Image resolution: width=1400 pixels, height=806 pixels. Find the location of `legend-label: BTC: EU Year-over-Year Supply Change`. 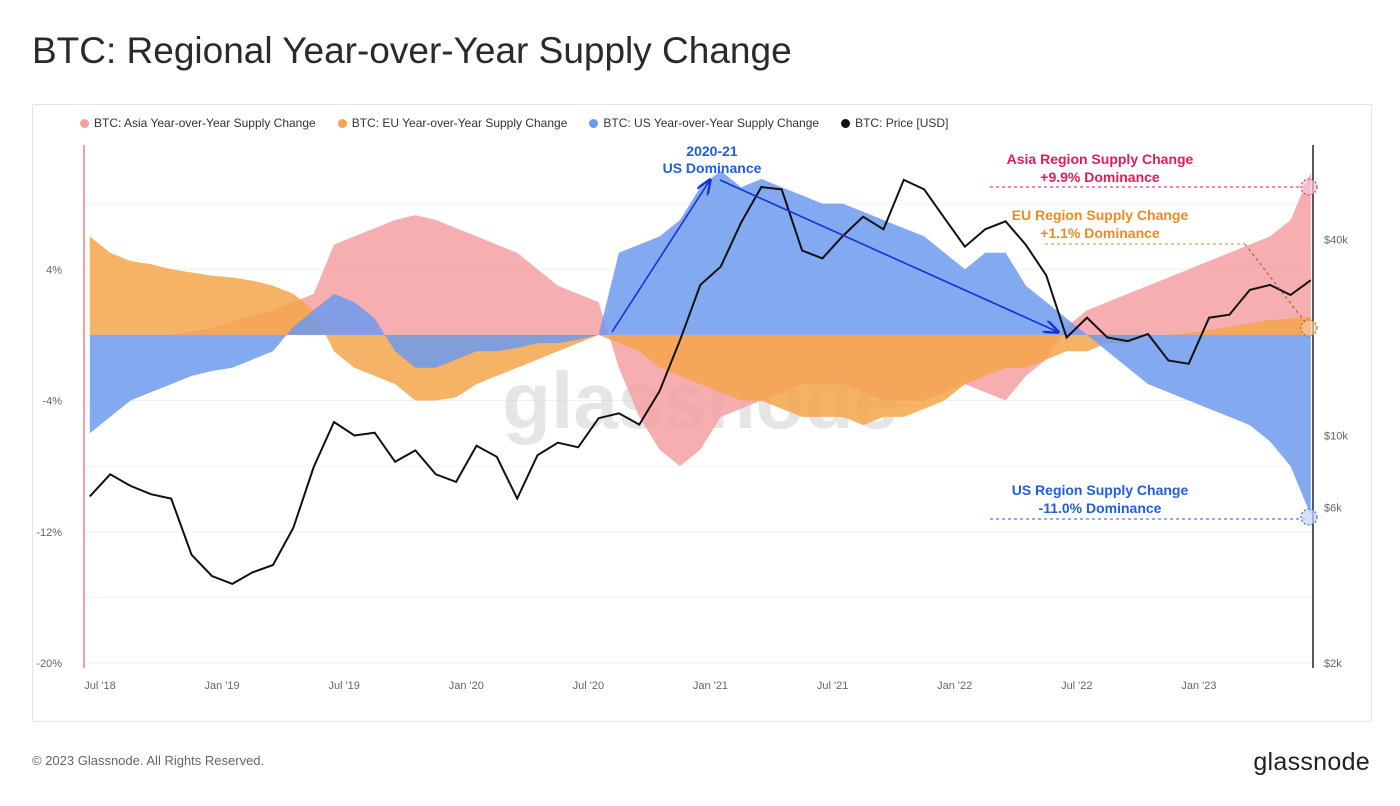

legend-label: BTC: EU Year-over-Year Supply Change is located at coordinates (459, 123).